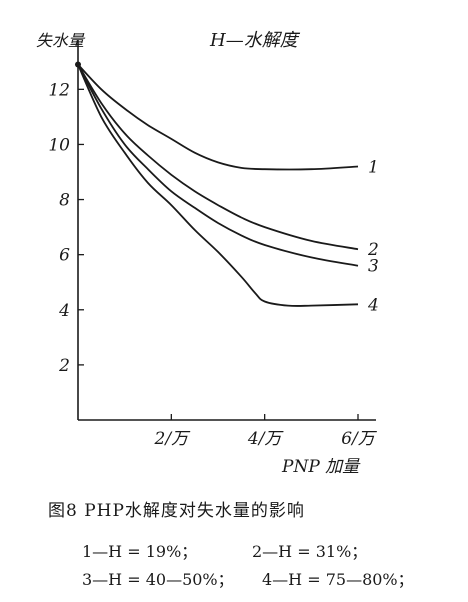  I want to click on y-tick-label: 6, so click(64, 256).